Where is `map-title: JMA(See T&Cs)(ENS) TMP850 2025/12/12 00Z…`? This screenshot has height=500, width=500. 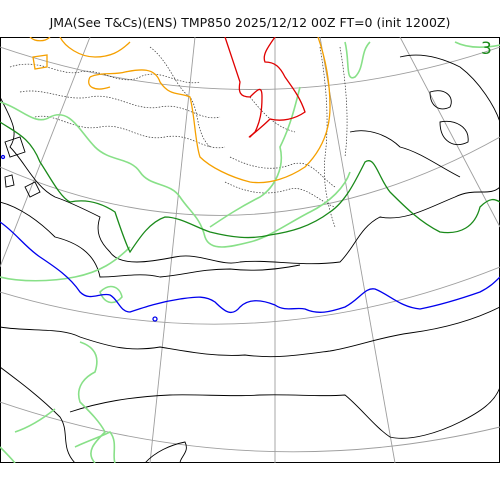 map-title: JMA(See T&Cs)(ENS) TMP850 2025/12/12 00Z… is located at coordinates (250, 22).